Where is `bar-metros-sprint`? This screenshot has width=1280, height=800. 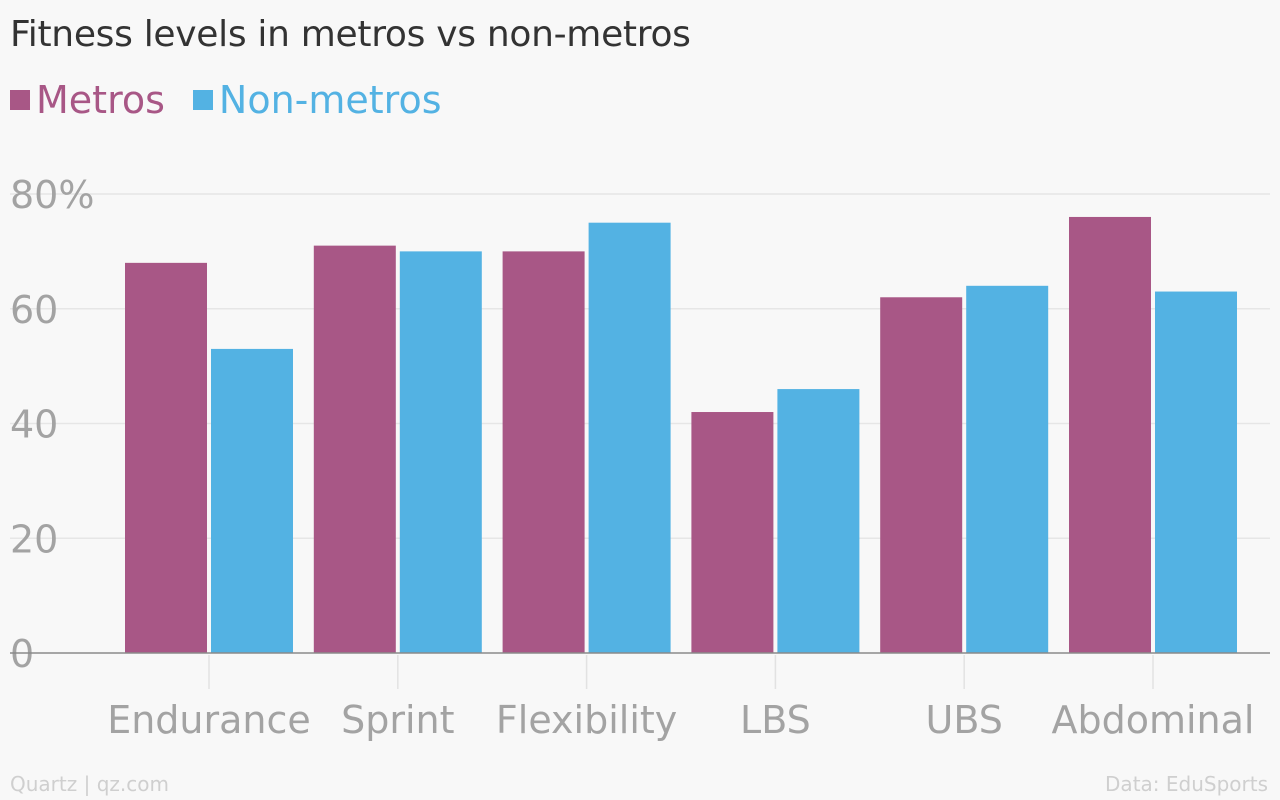
bar-metros-sprint is located at coordinates (354, 449).